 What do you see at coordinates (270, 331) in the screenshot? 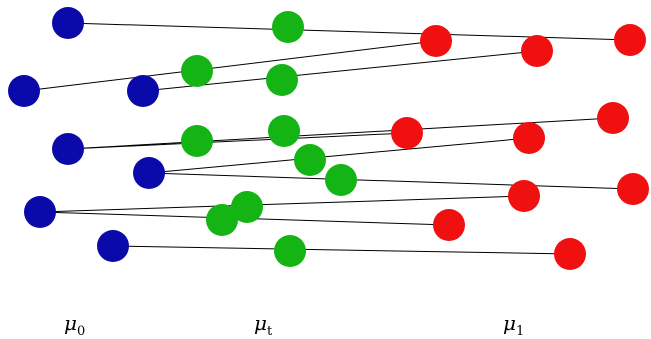
I see `intermediate-label-subscript: t` at bounding box center [270, 331].